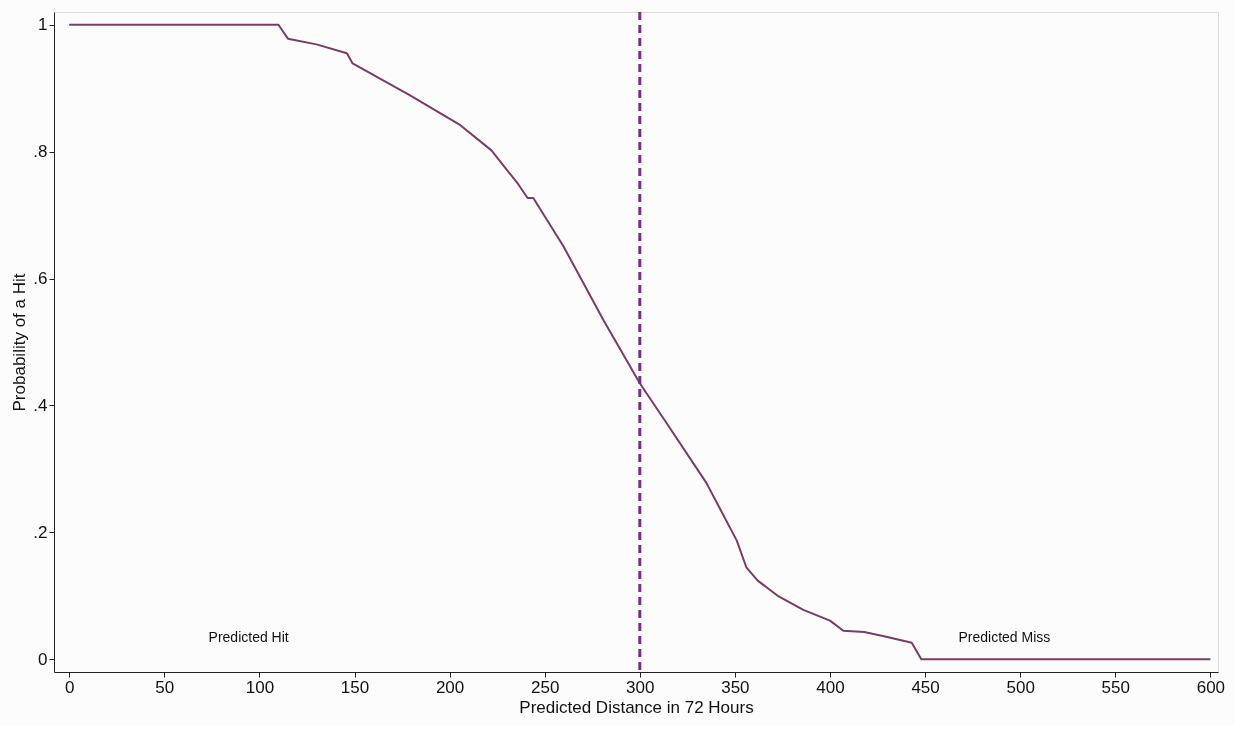  What do you see at coordinates (925, 687) in the screenshot?
I see `x-tick-label: 450` at bounding box center [925, 687].